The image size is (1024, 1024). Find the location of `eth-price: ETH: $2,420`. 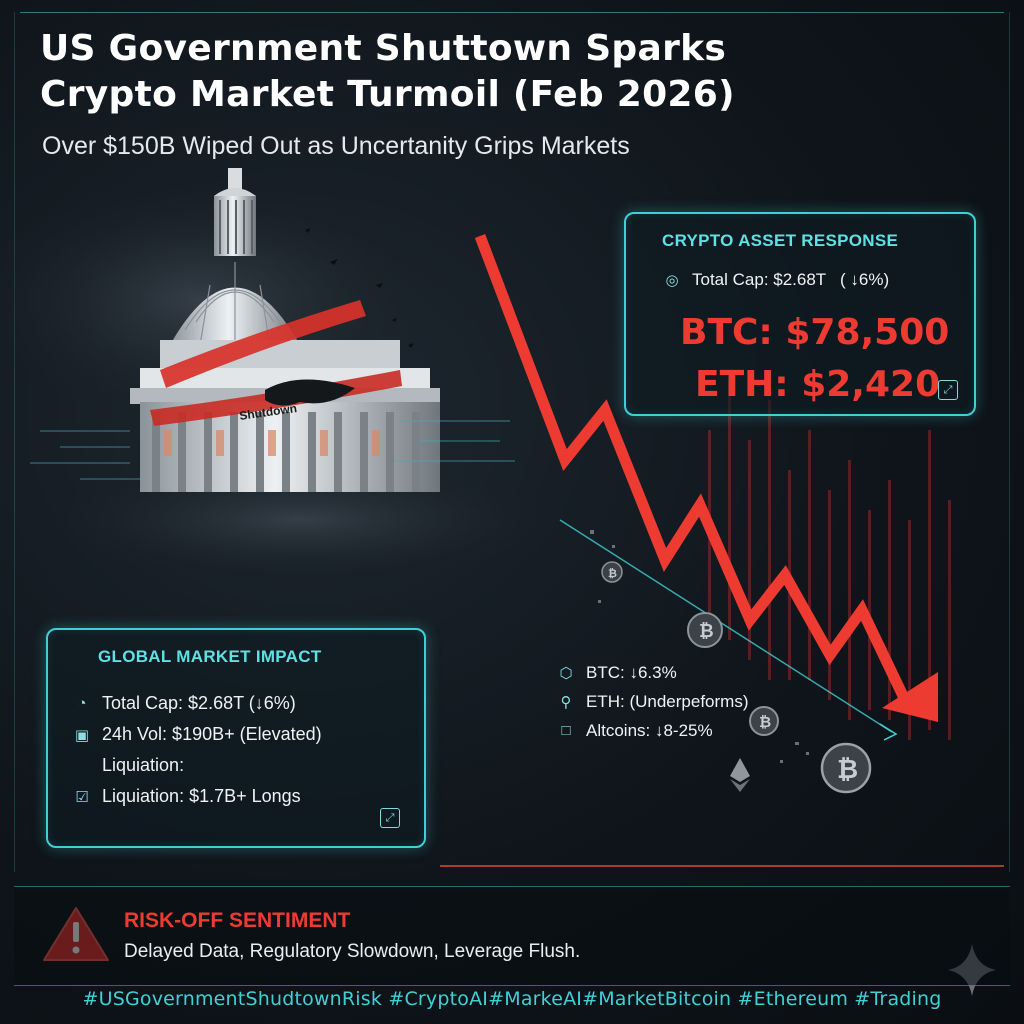

eth-price: ETH: $2,420 is located at coordinates (818, 384).